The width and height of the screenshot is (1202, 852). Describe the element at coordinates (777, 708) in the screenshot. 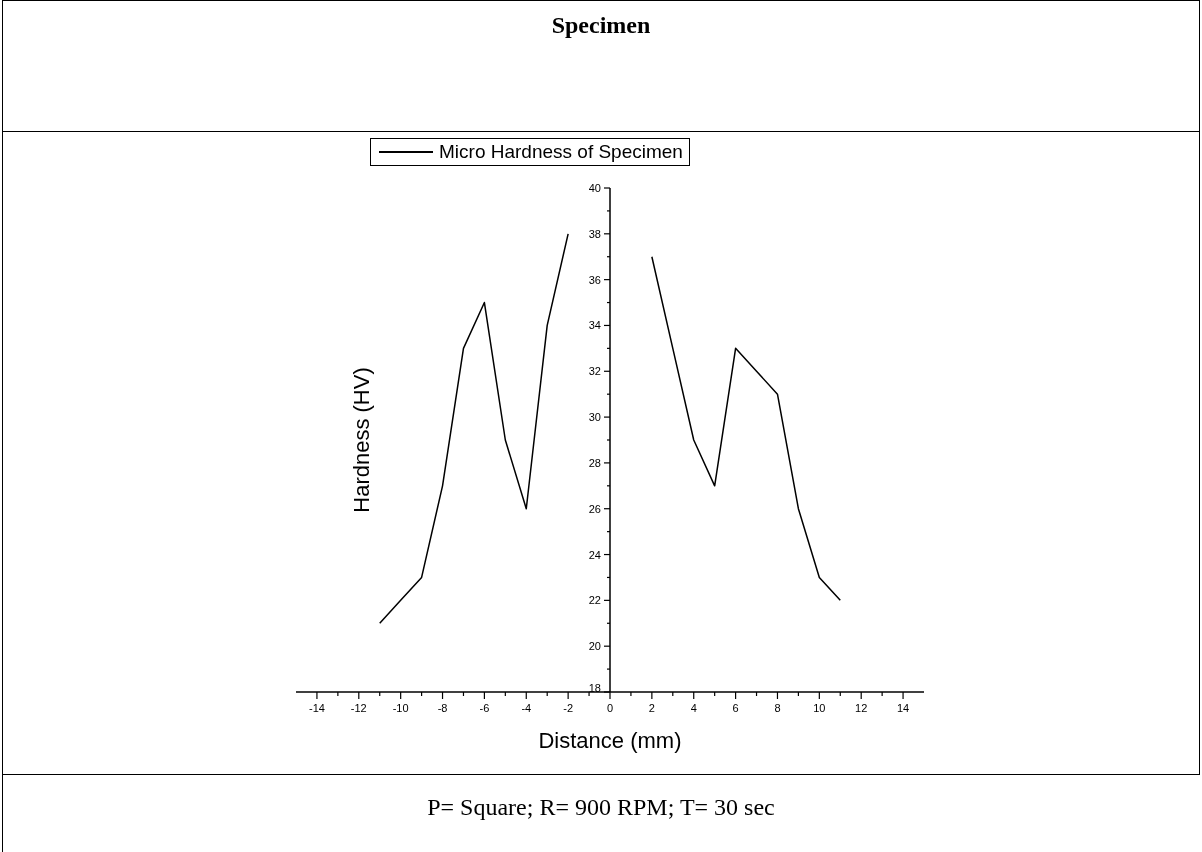

I see `x-tick-label: 8` at that location.